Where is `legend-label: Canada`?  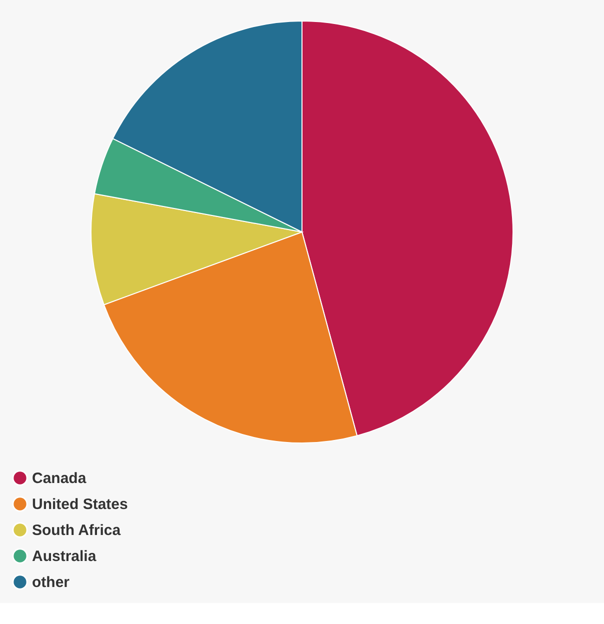
legend-label: Canada is located at coordinates (59, 478).